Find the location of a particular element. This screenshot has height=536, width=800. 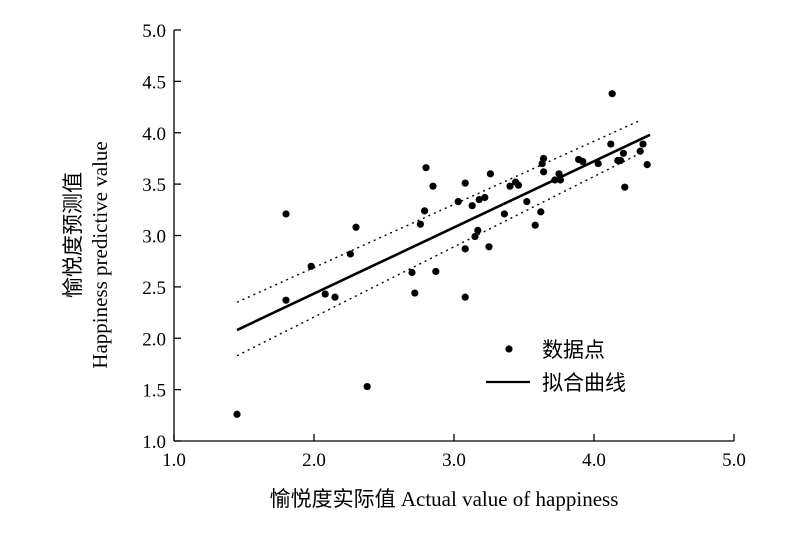

legend-marker-points is located at coordinates (509, 349).